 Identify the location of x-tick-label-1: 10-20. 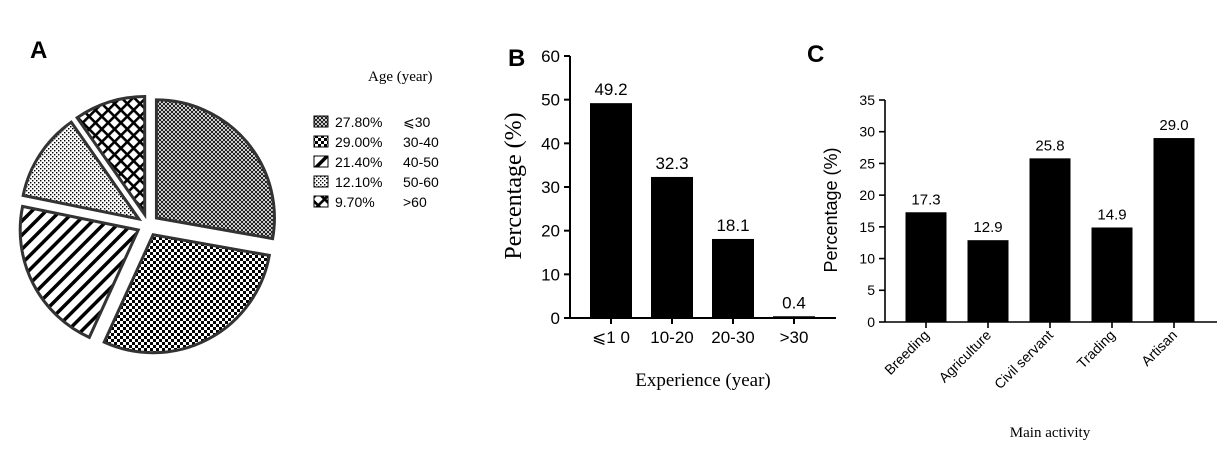
(671, 337).